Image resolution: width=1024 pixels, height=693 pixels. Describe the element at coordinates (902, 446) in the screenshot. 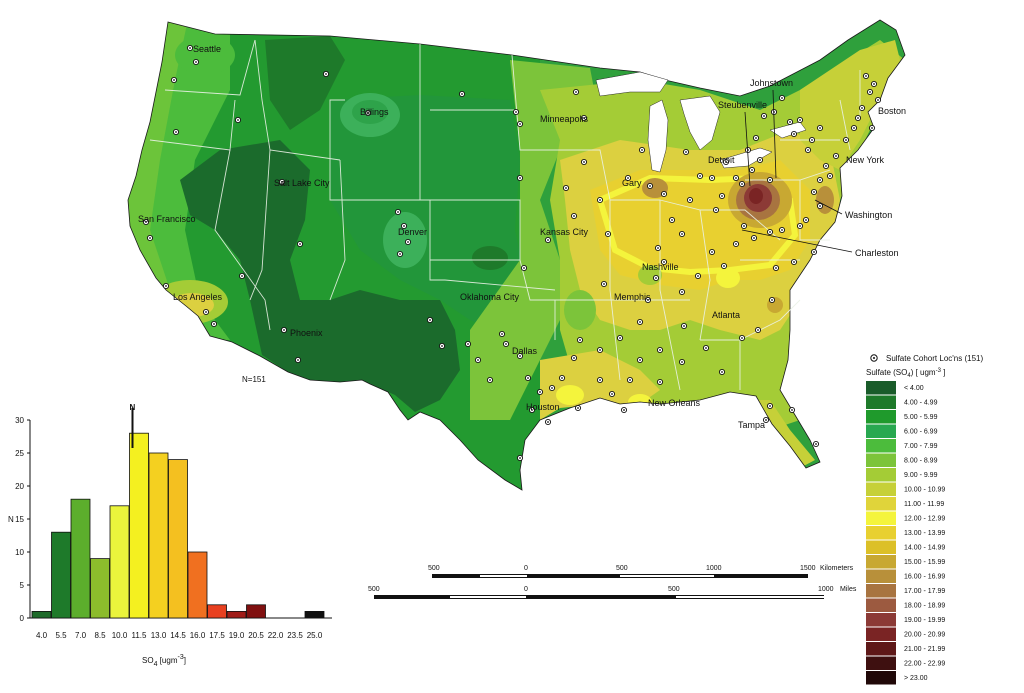

I see `legend-class: 7.00 - 7.99` at that location.